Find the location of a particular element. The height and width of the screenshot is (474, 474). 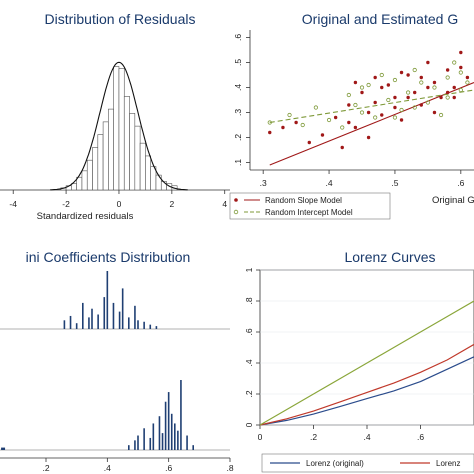

normal-density-curve is located at coordinates (119, 126).